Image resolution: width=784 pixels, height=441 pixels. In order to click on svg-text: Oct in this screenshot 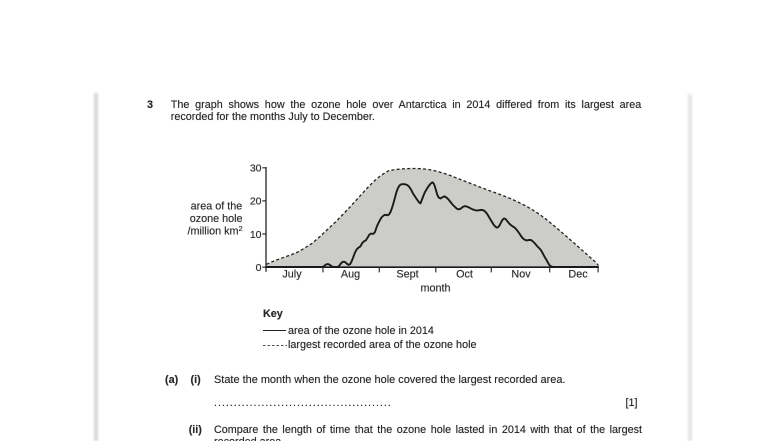, I will do `click(464, 275)`.